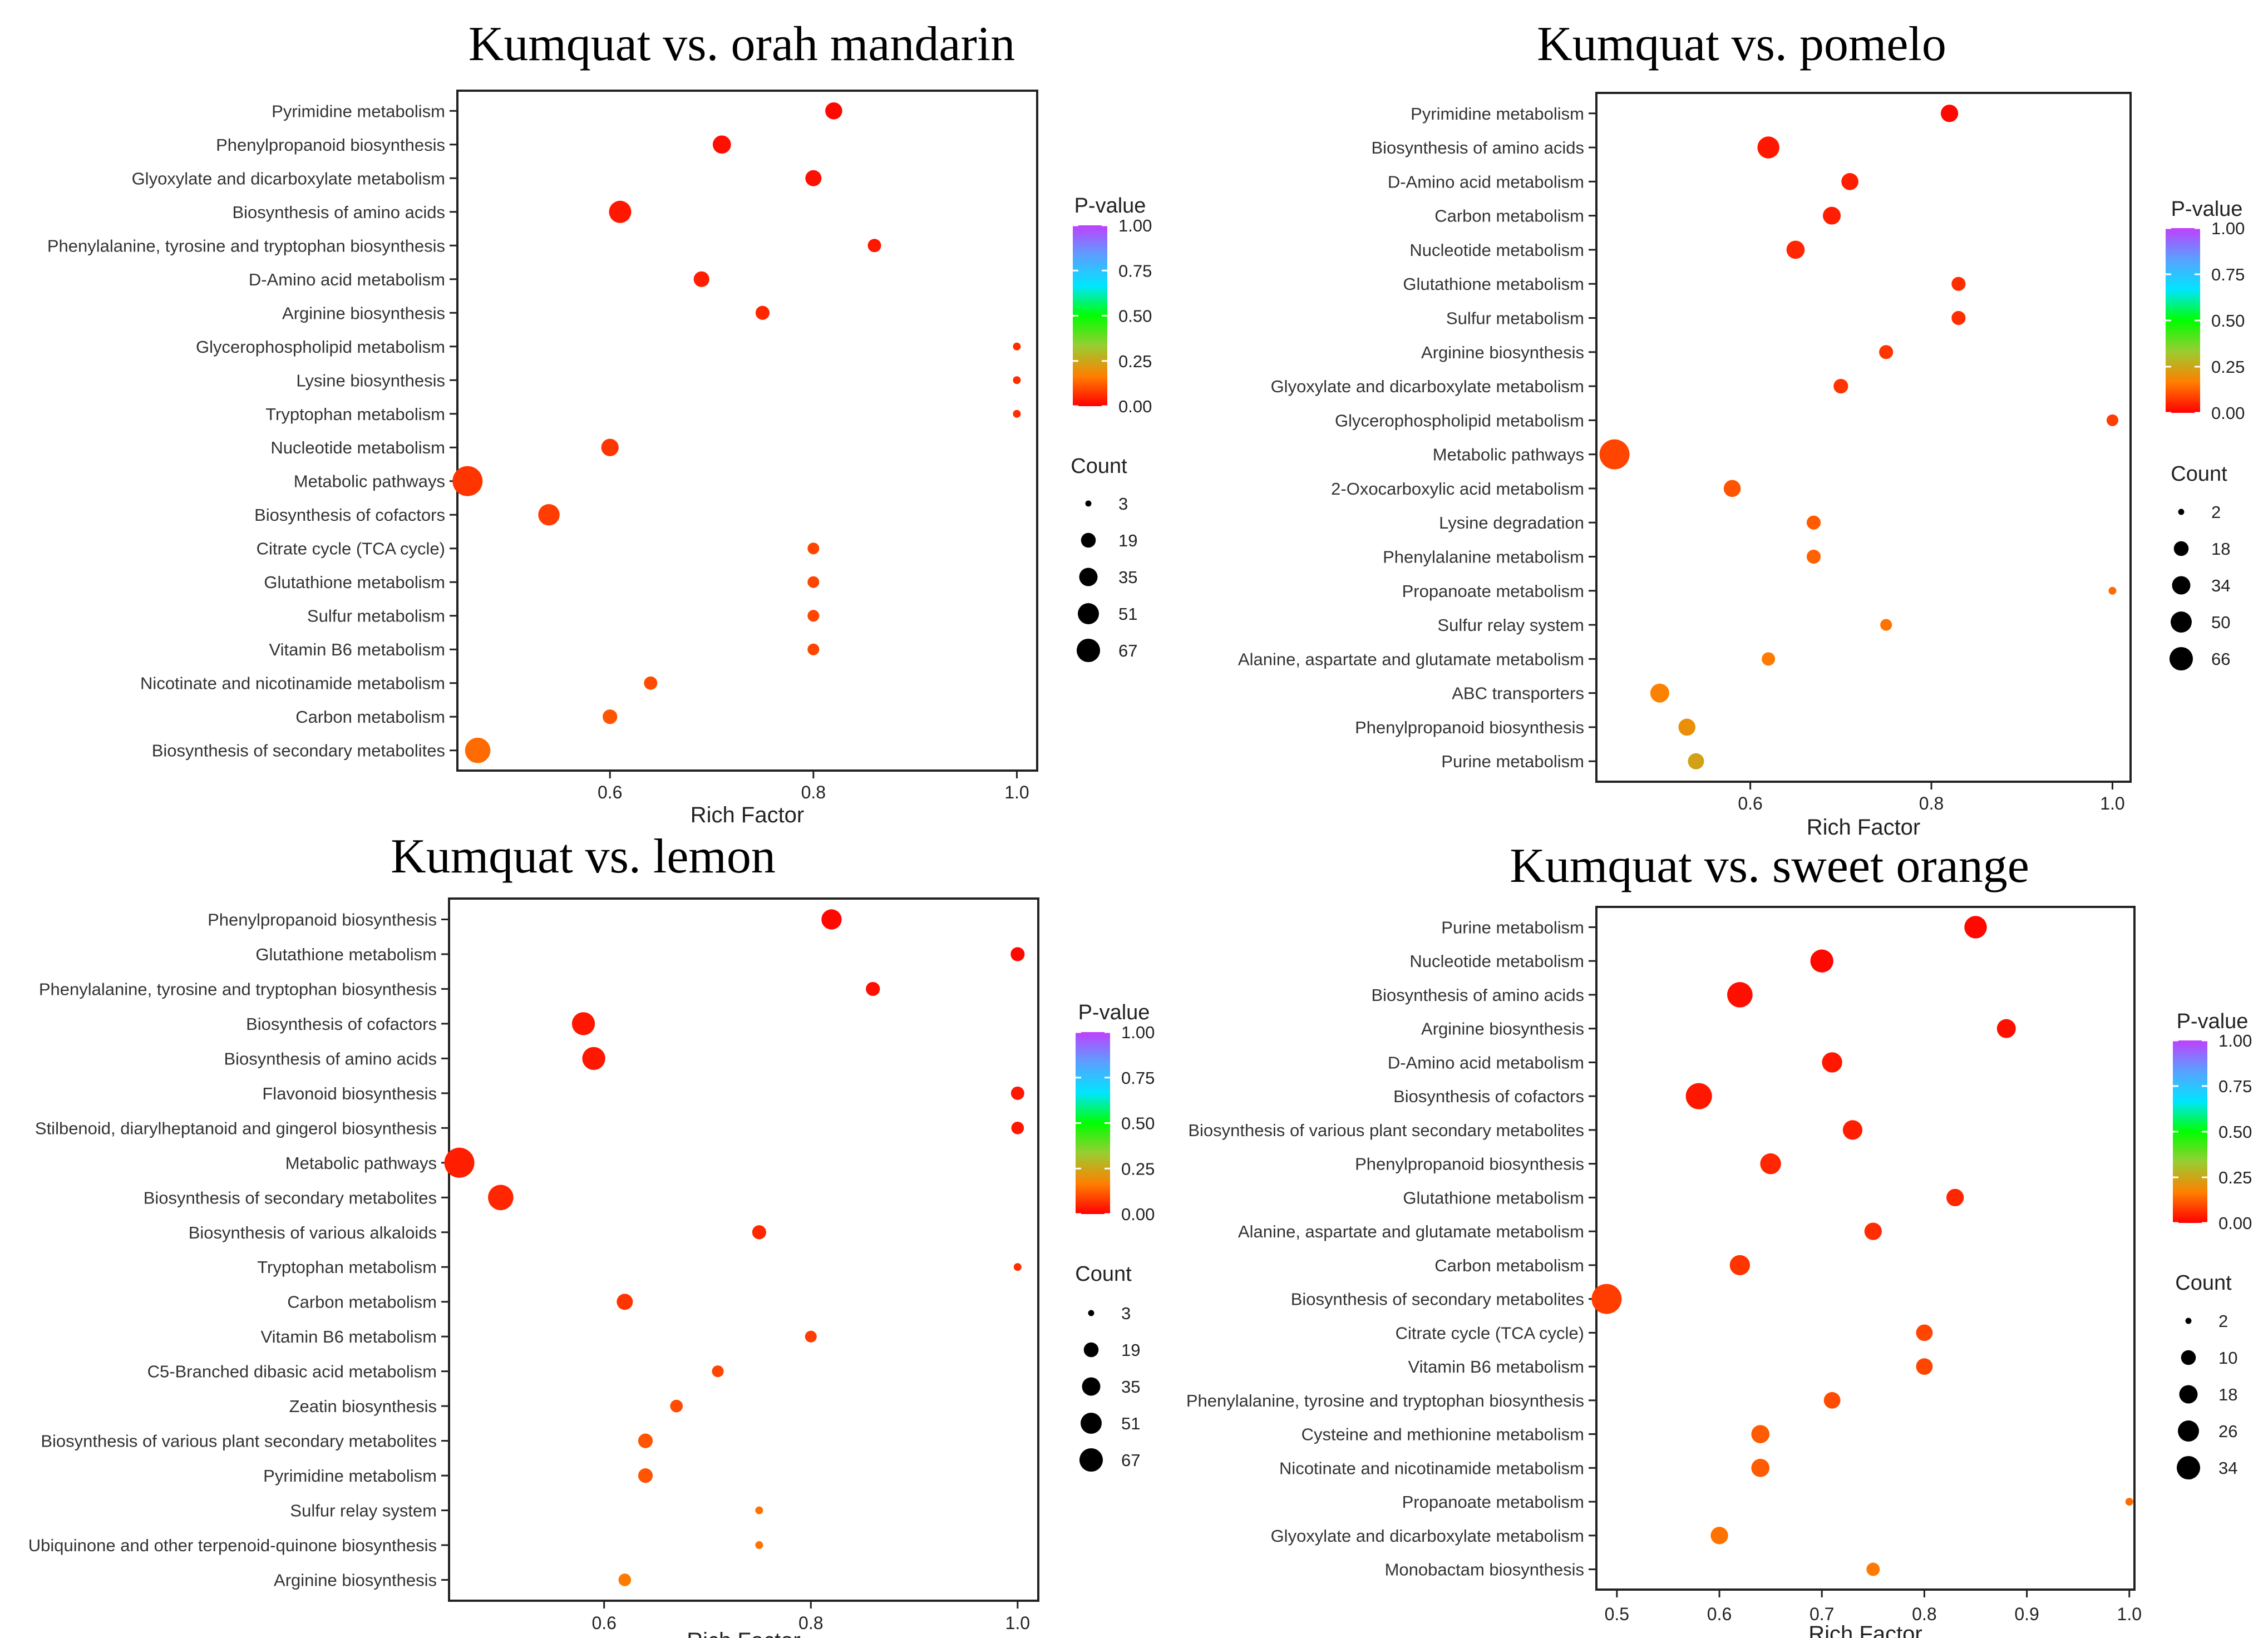 The width and height of the screenshot is (2268, 1638). I want to click on pathway-label: Citrate cycle (TCA cycle), so click(1490, 1333).